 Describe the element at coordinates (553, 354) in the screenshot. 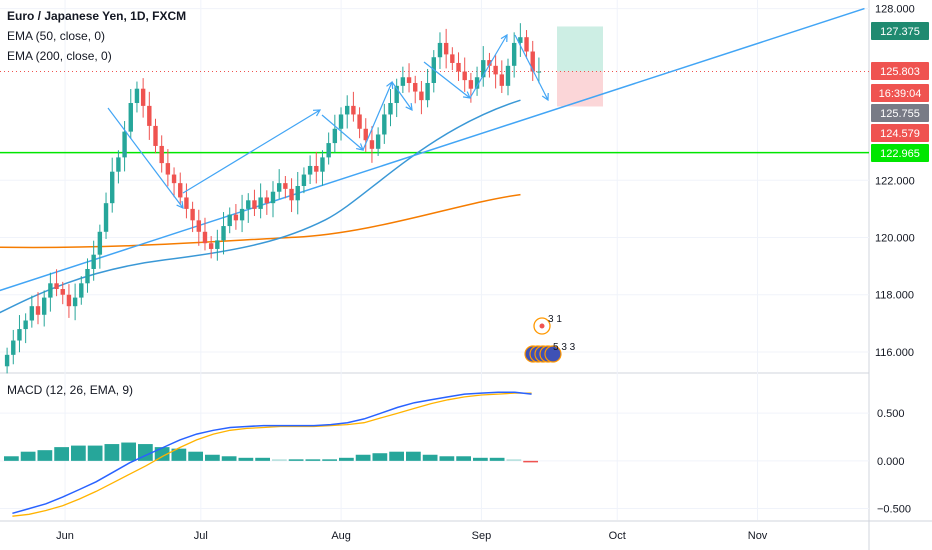

I see `event-flag-icon` at that location.